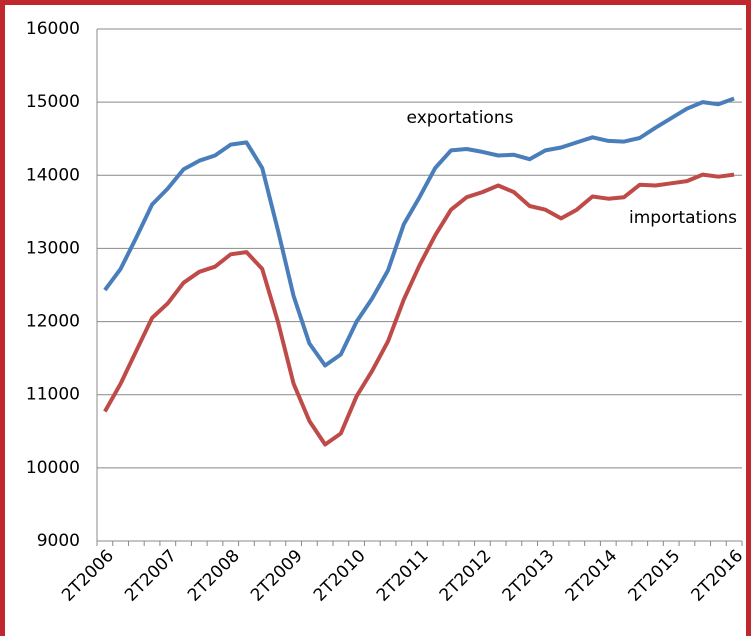  Describe the element at coordinates (655, 576) in the screenshot. I see `x-tick-label: 2T2015` at that location.